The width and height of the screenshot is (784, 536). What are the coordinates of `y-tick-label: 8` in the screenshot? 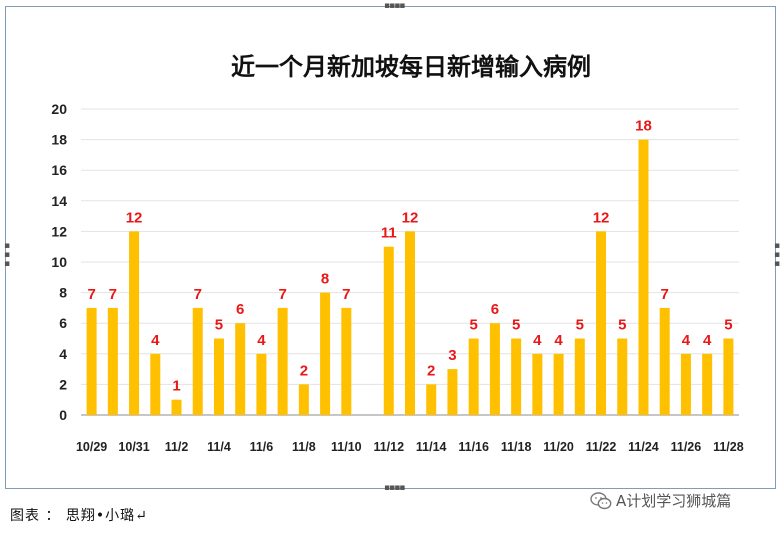 It's located at (63, 293).